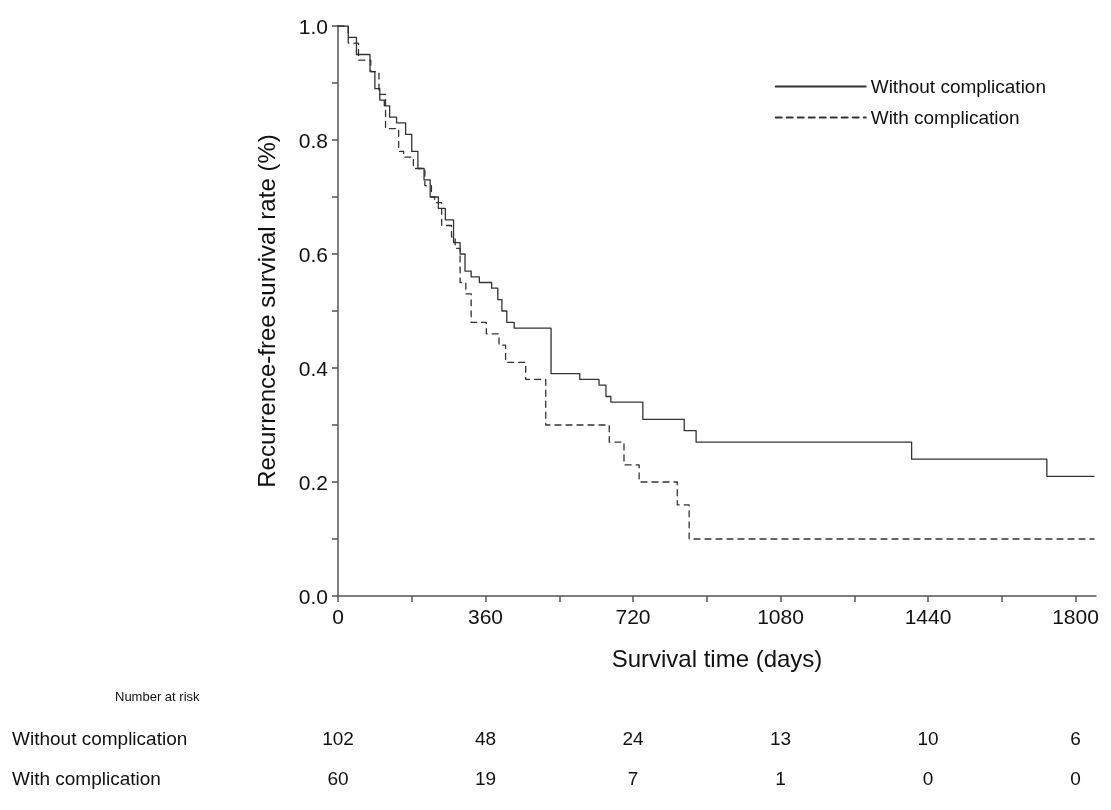  I want to click on x-tick-label: 360, so click(485, 616).